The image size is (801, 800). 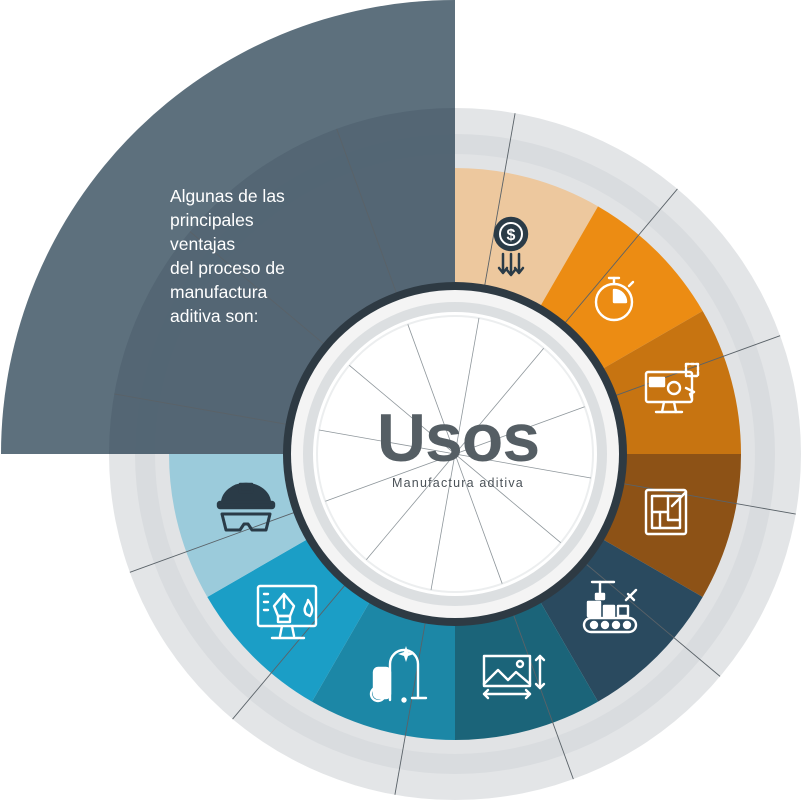 What do you see at coordinates (227, 196) in the screenshot?
I see `intro-line: Algunas de las` at bounding box center [227, 196].